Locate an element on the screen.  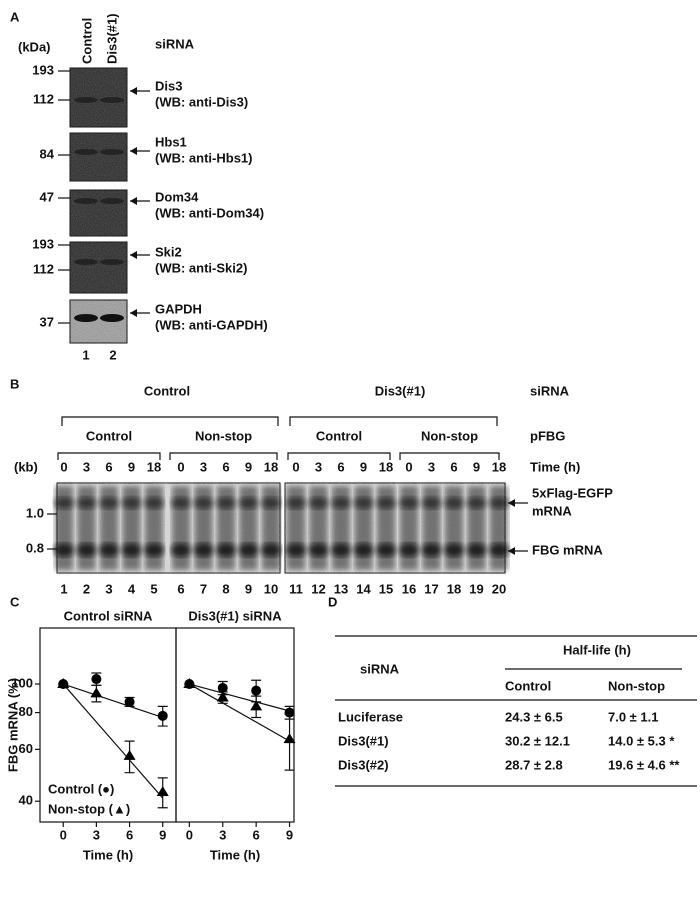
group-label: Control is located at coordinates (167, 390).